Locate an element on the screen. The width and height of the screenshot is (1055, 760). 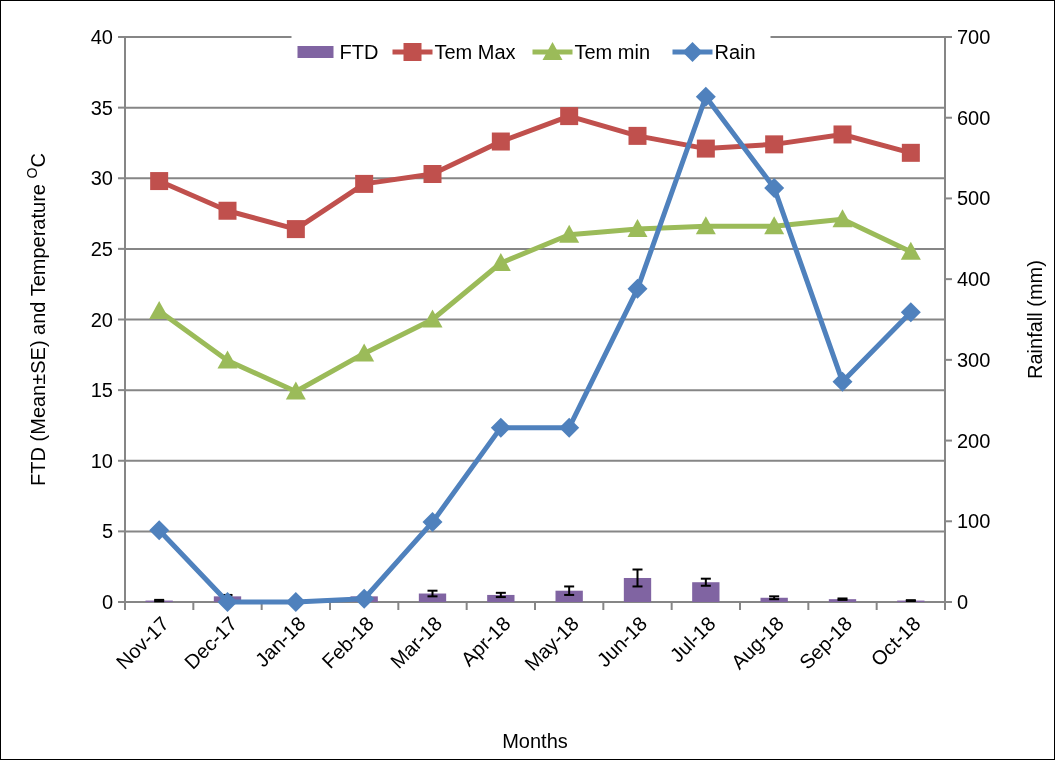
legend-label: Rain is located at coordinates (735, 52).